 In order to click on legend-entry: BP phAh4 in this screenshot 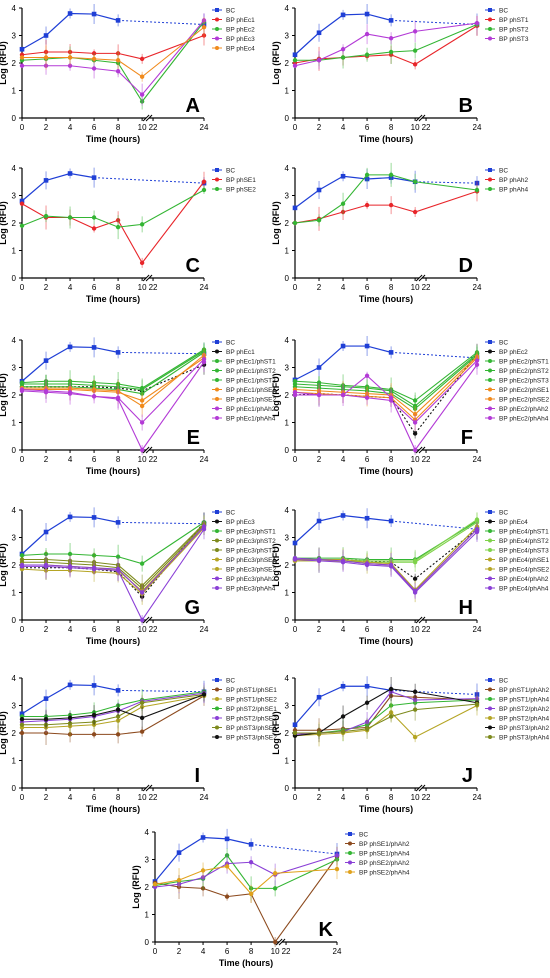, I will do `click(514, 189)`.